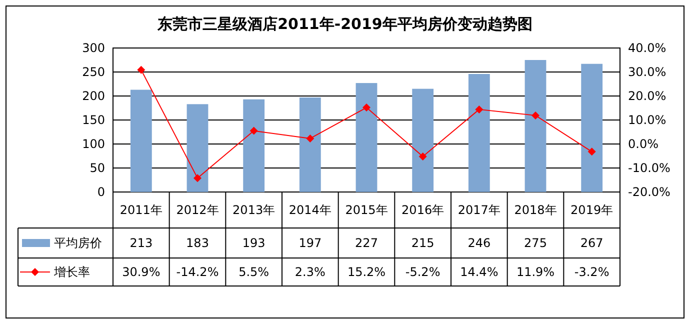  What do you see at coordinates (197, 210) in the screenshot?
I see `x-tick-label: 2012年` at bounding box center [197, 210].